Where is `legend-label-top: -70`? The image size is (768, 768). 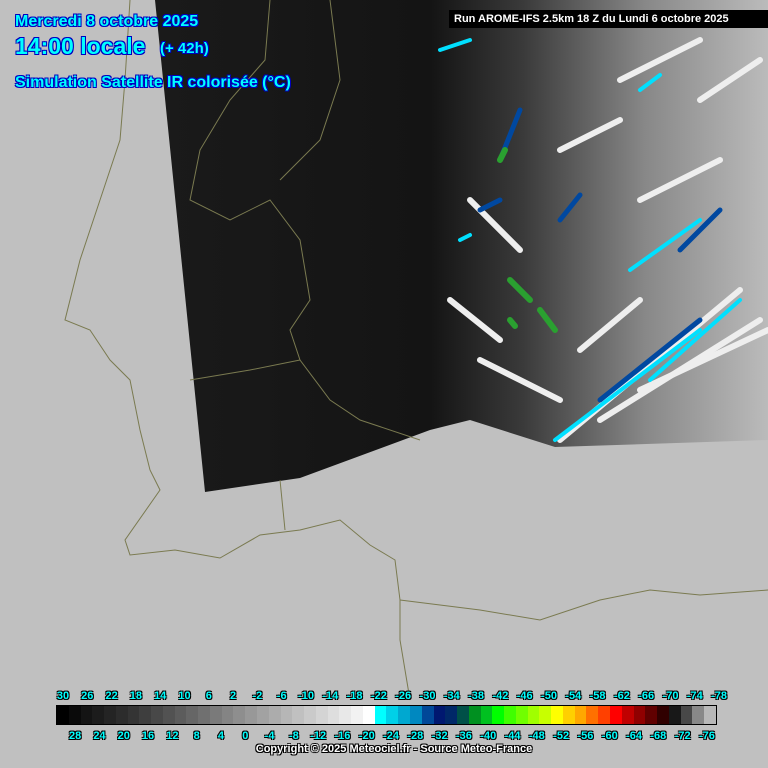
legend-label-top: -70 is located at coordinates (670, 696).